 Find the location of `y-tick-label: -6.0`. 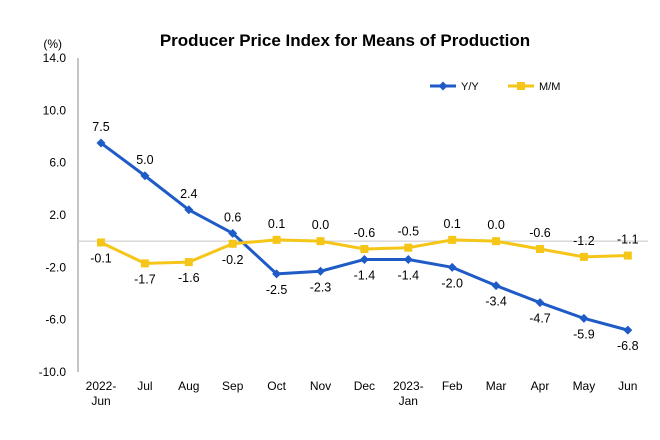

y-tick-label: -6.0 is located at coordinates (55, 320).